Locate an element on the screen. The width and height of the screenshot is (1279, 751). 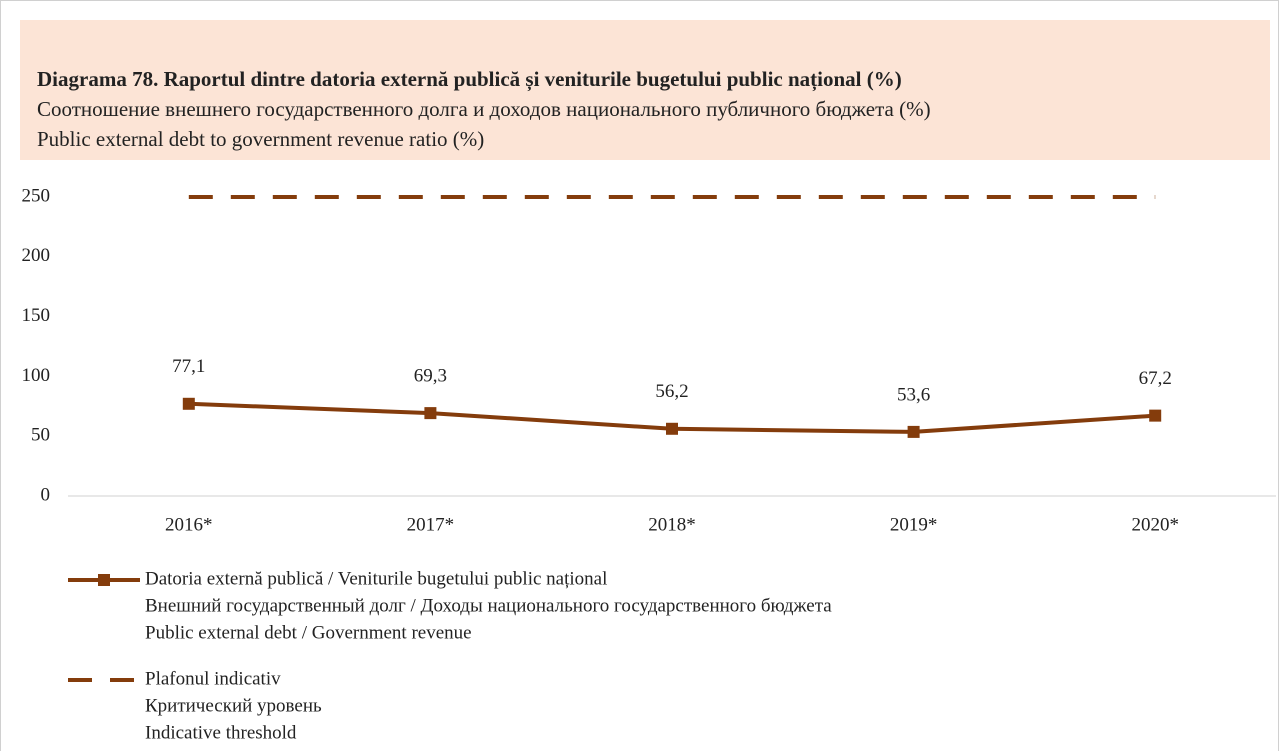
data-label: 53,6 is located at coordinates (913, 394).